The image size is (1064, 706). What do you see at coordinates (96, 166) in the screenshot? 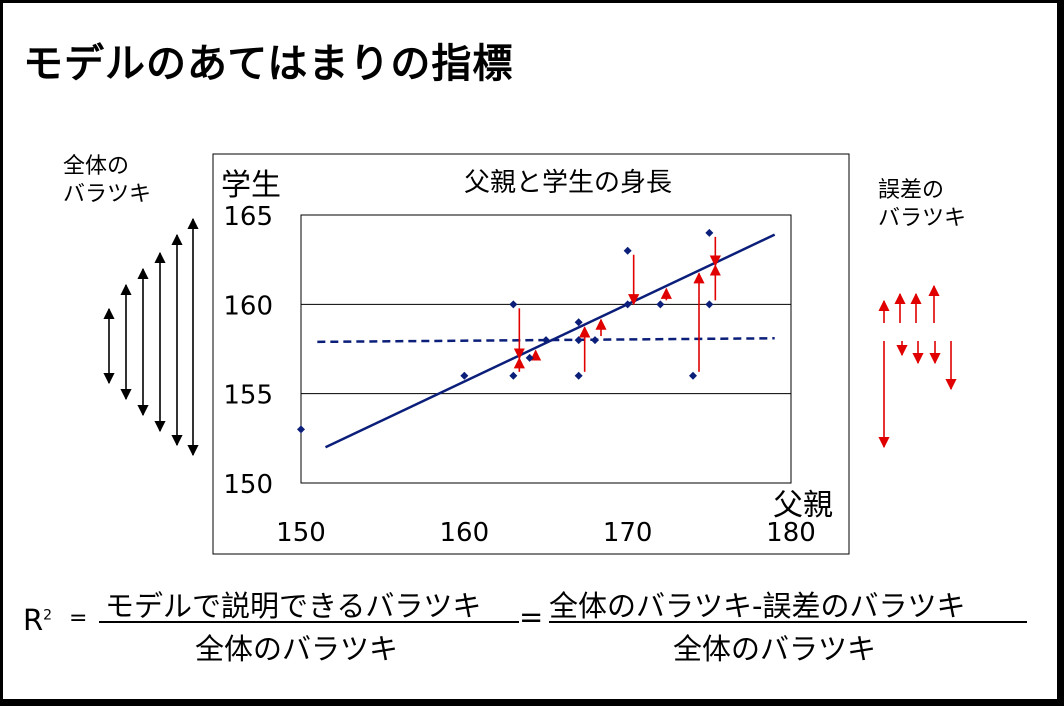
I see `total-variation-label-line1: 全体の` at bounding box center [96, 166].